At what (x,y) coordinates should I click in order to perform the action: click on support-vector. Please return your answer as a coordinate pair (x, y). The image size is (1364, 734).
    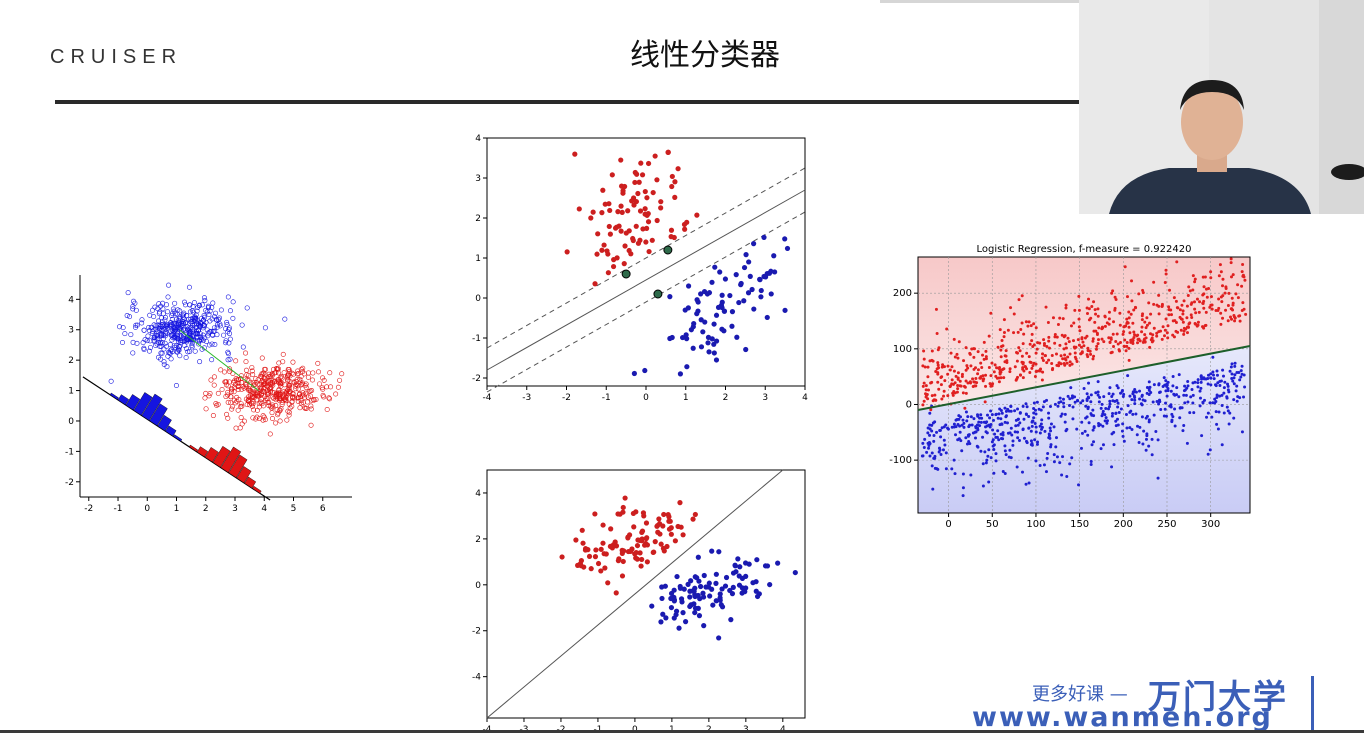
    Looking at the image, I should click on (668, 250).